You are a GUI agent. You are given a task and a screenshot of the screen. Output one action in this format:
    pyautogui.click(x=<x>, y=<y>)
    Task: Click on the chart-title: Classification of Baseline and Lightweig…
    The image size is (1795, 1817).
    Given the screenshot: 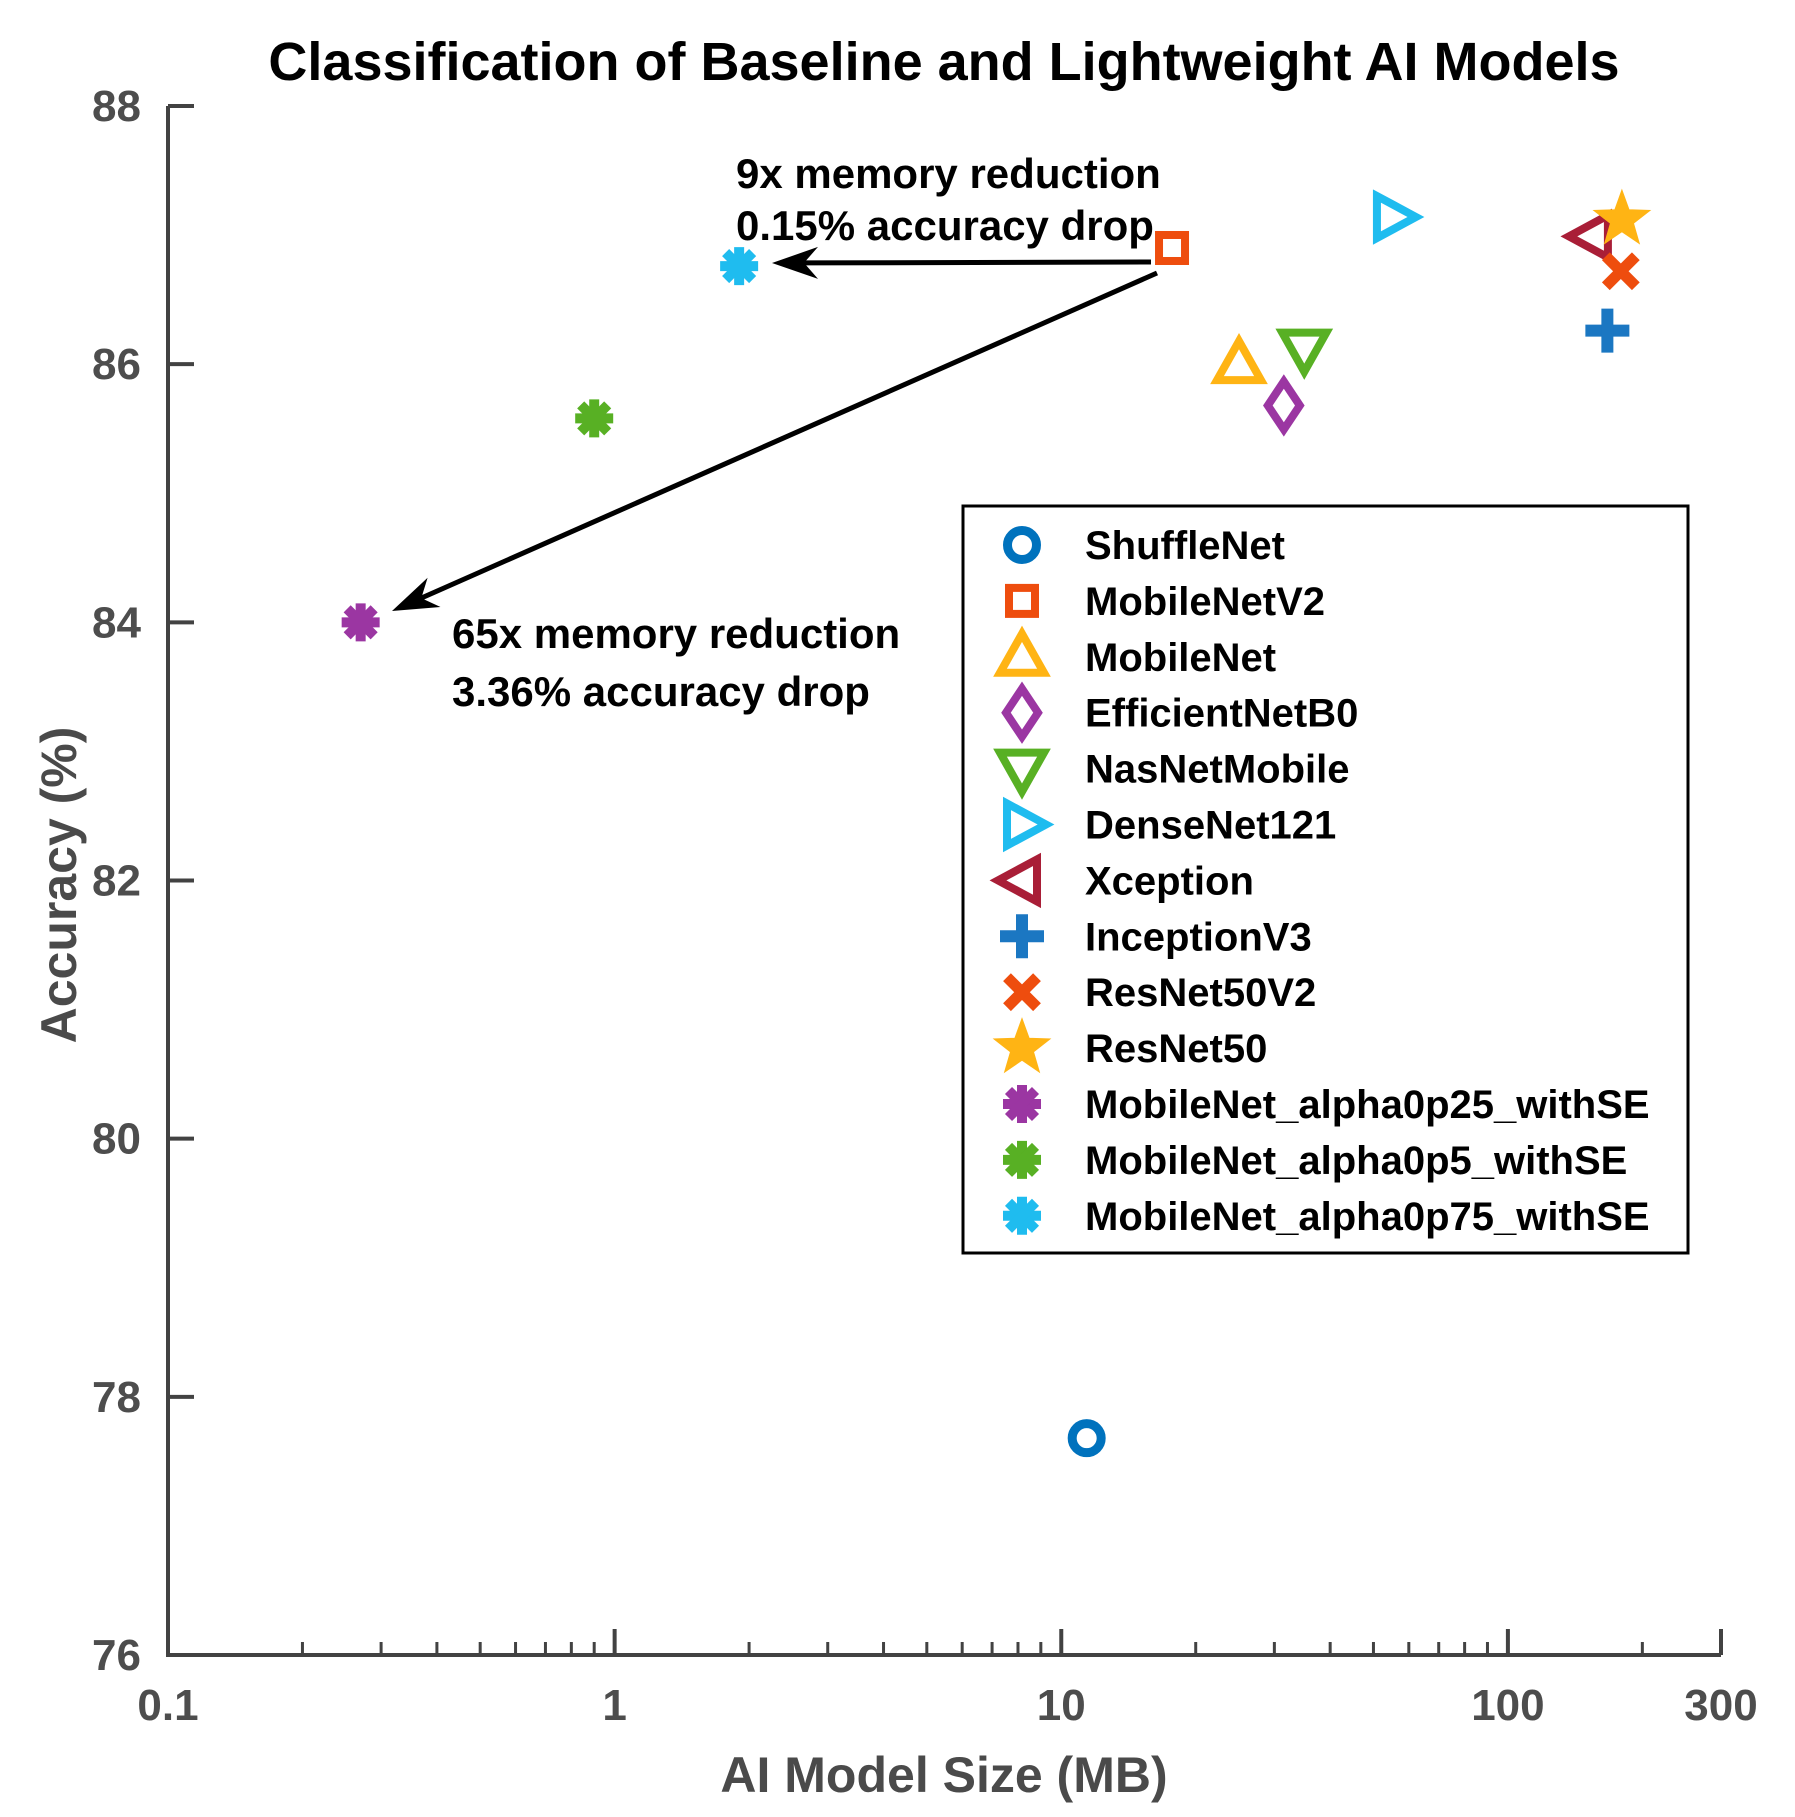 What is the action you would take?
    pyautogui.click(x=943, y=62)
    